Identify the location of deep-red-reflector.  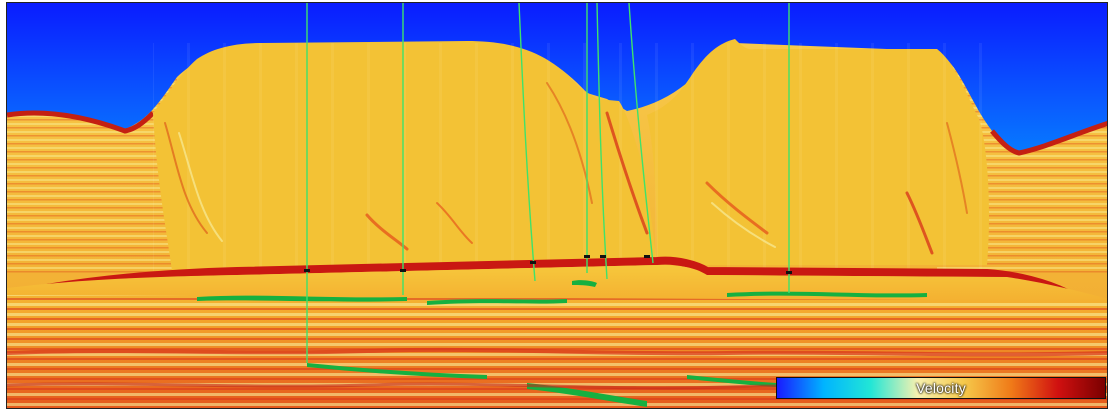
(557, 352).